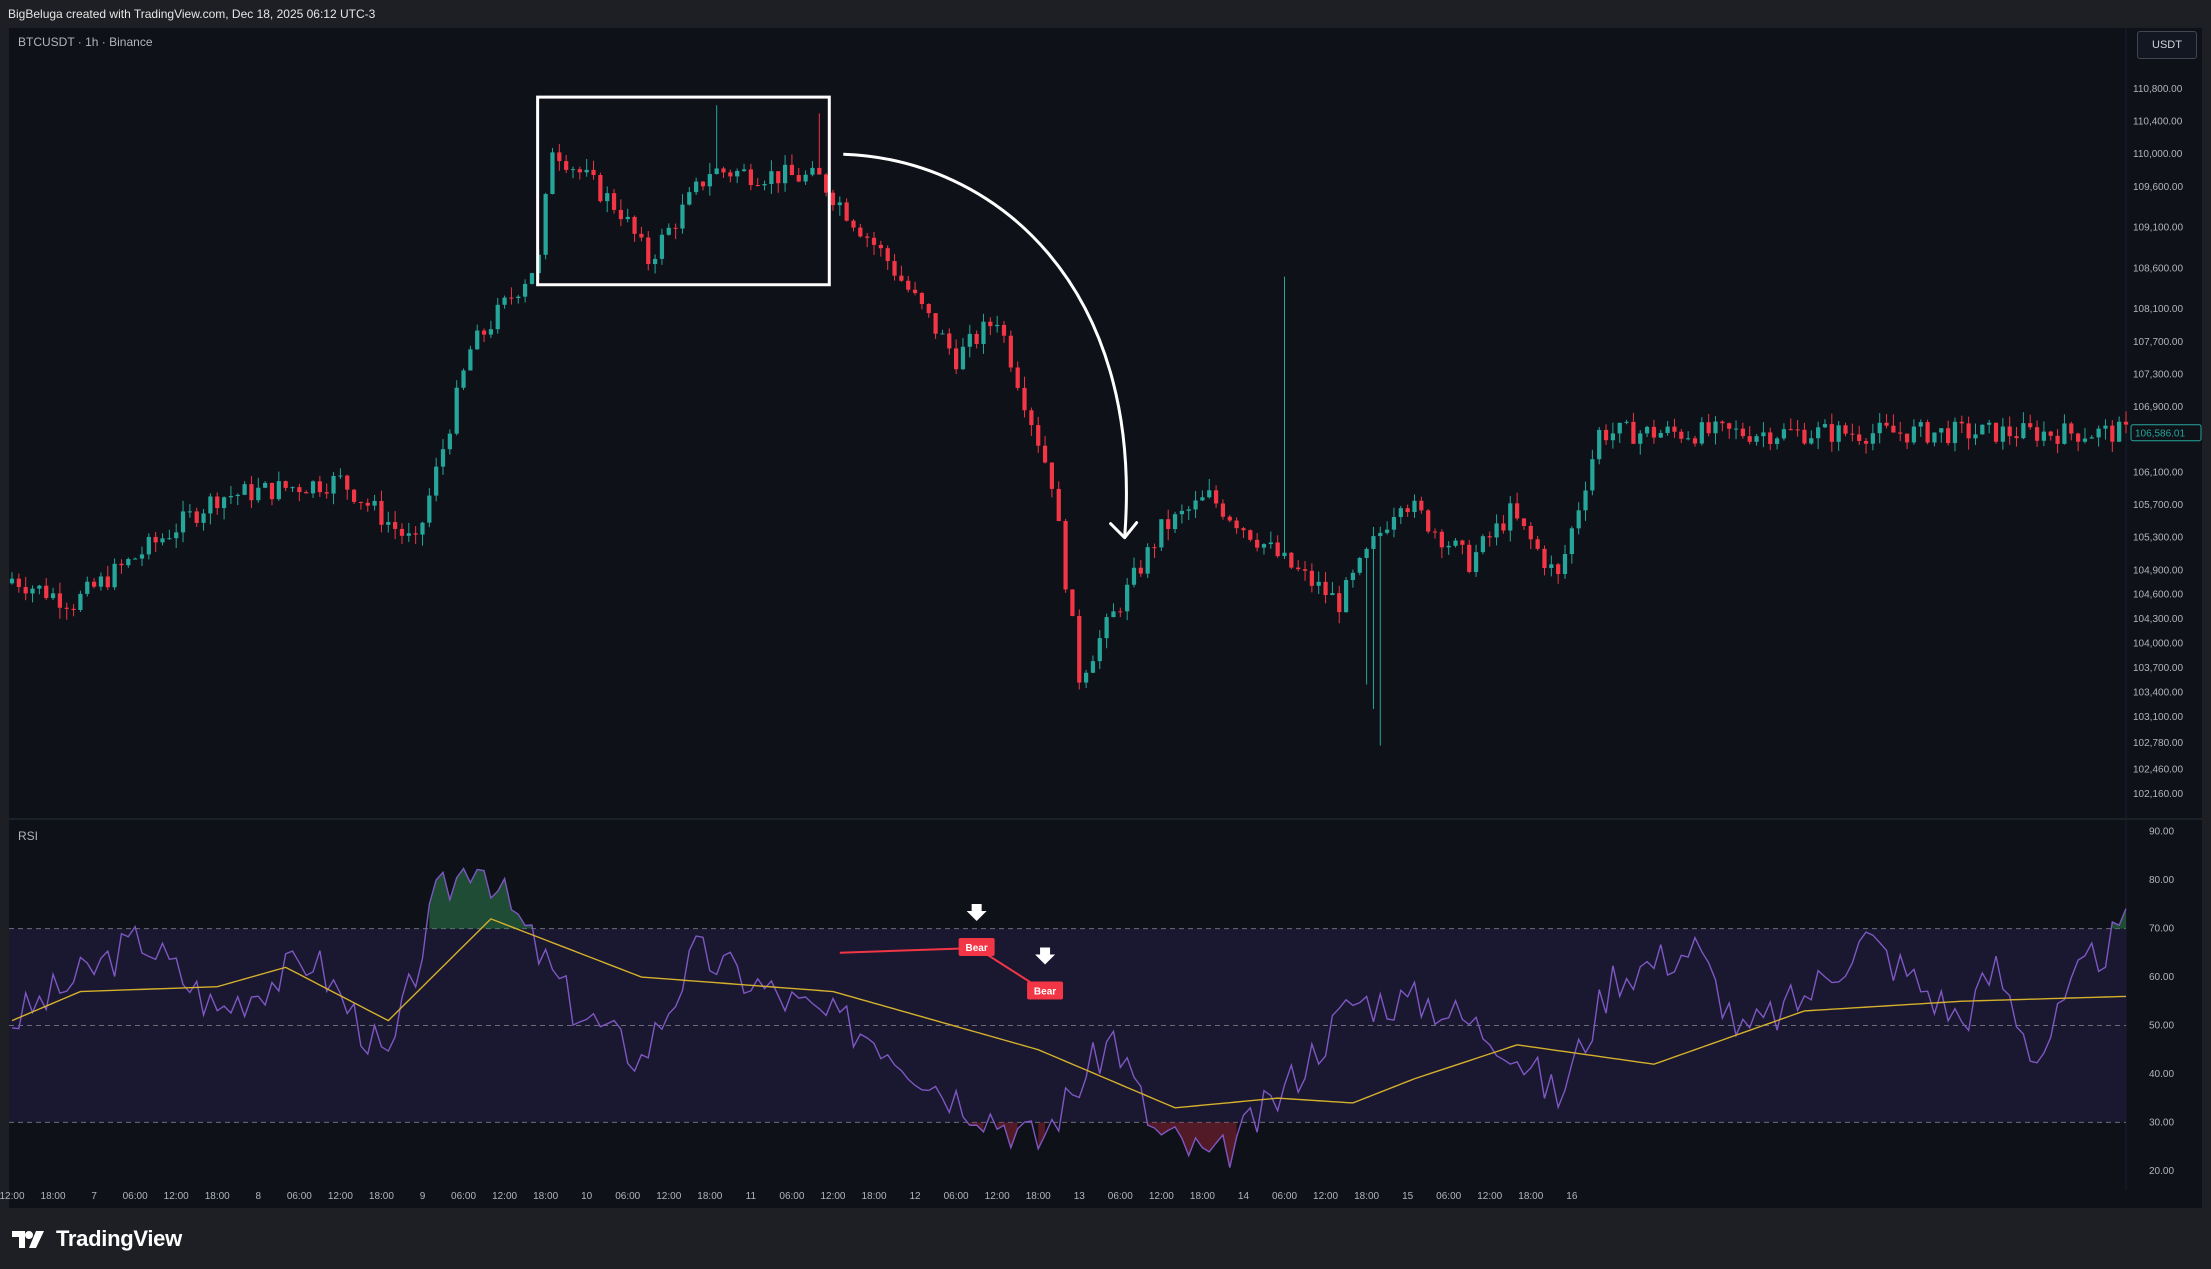 This screenshot has width=2211, height=1269. I want to click on tradingview-logo: TradingView, so click(97, 1239).